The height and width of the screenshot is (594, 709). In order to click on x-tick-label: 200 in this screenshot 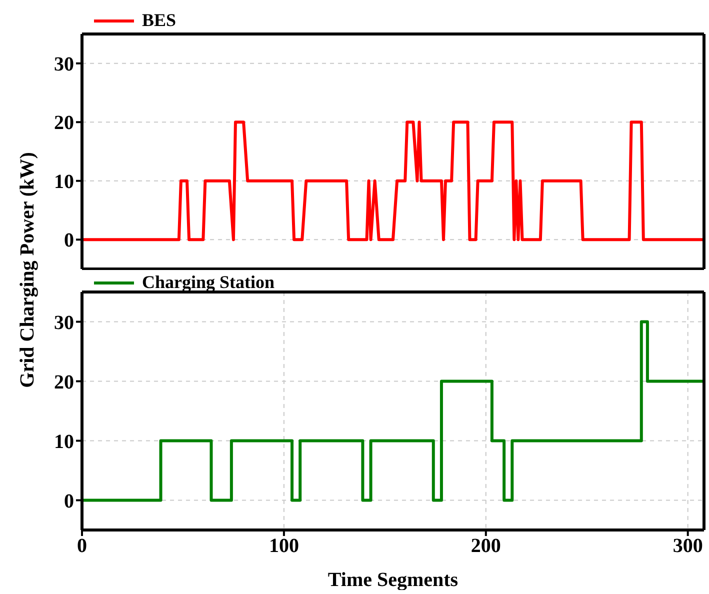, I will do `click(485, 546)`.